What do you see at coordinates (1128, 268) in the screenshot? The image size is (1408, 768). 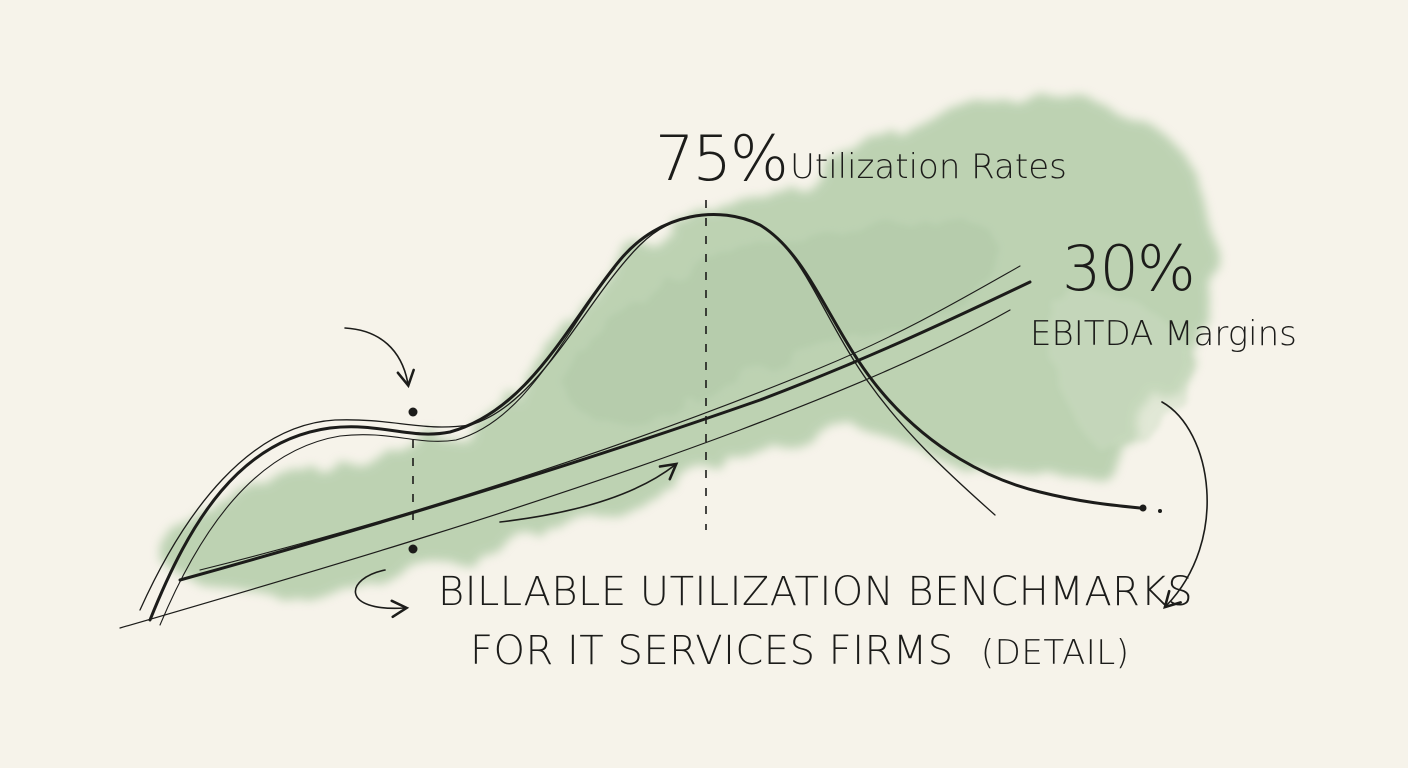 I see `margin-value: 30%` at bounding box center [1128, 268].